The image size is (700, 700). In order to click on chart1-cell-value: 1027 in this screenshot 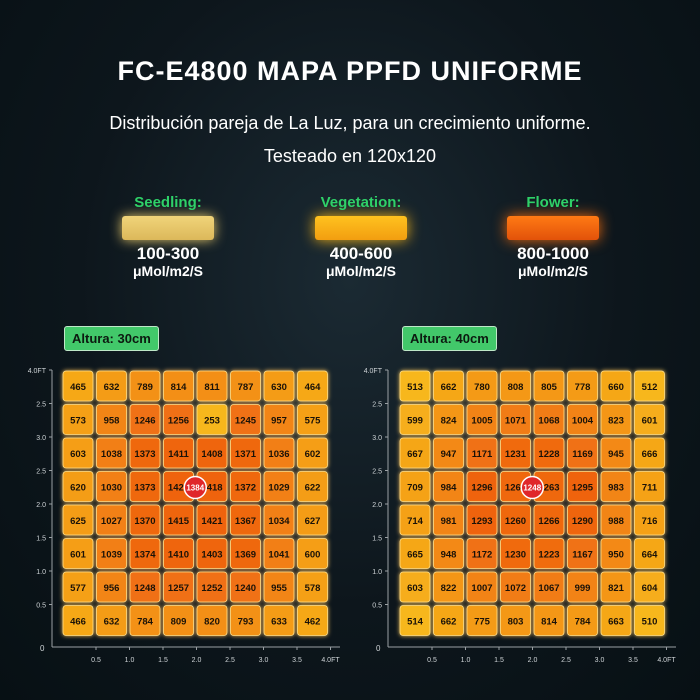, I will do `click(111, 521)`.